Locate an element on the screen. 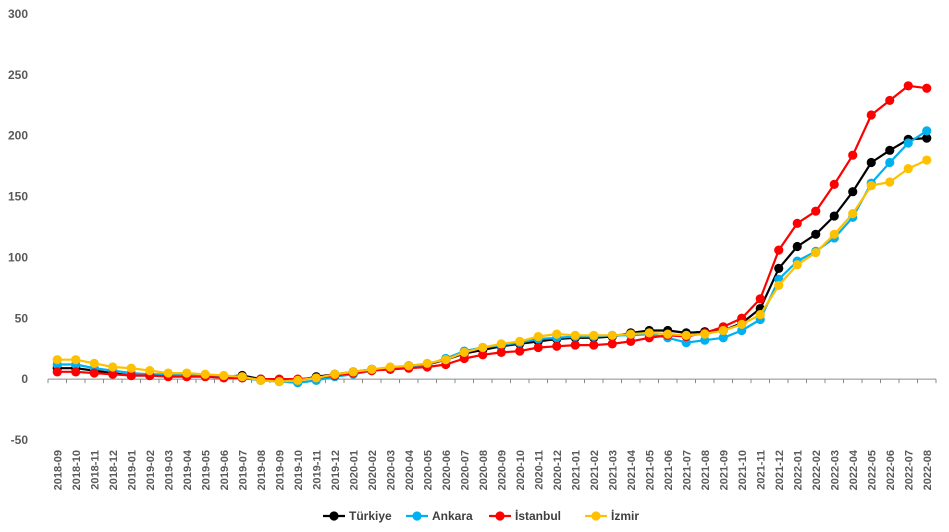 The image size is (949, 532). x-tick-label: 2022-08 is located at coordinates (928, 470).